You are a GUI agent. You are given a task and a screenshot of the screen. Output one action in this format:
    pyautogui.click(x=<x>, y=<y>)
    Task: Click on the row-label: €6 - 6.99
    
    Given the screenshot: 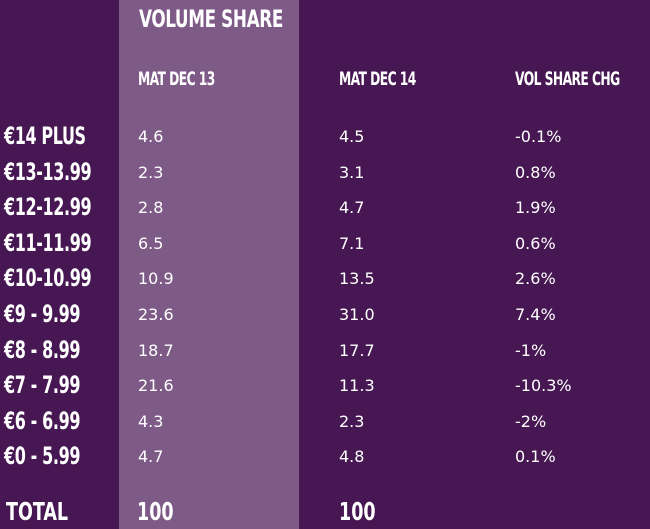 What is the action you would take?
    pyautogui.click(x=42, y=420)
    